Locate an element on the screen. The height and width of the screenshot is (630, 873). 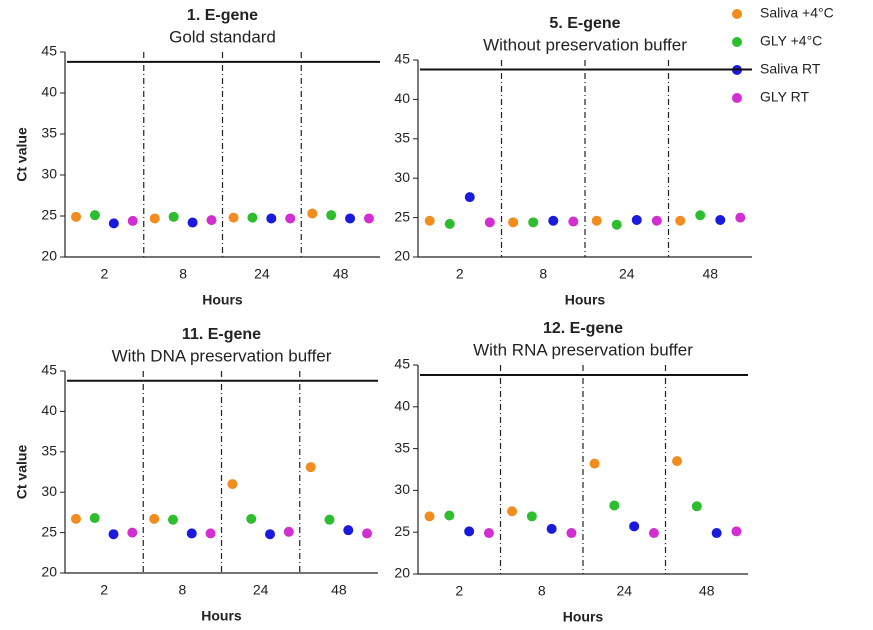
chart-subtitle: Gold standard is located at coordinates (222, 36).